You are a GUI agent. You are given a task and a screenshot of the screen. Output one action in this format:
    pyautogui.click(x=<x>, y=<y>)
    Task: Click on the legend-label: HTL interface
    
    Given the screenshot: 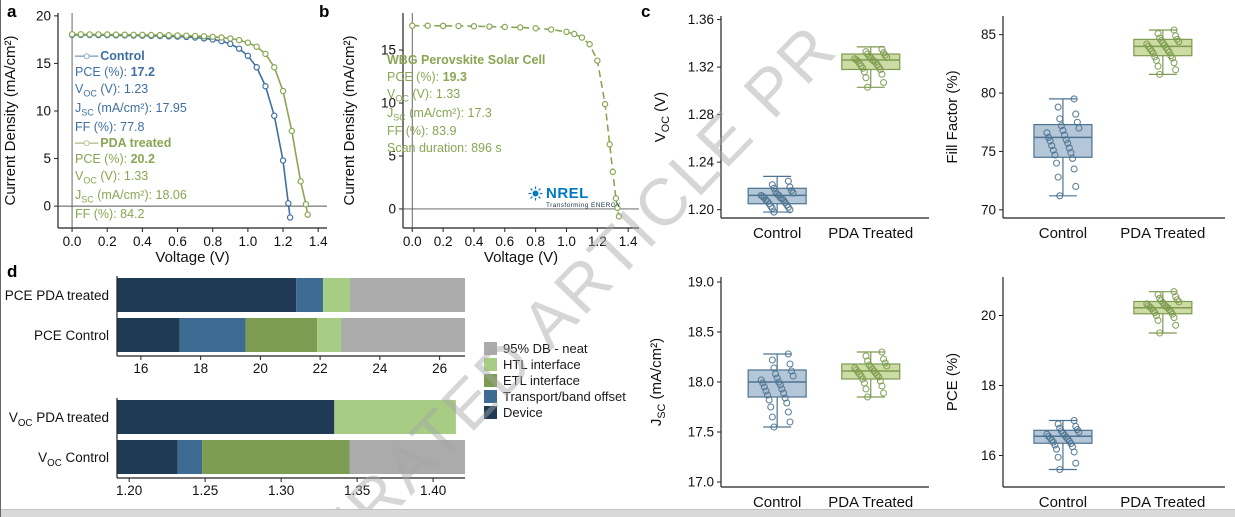 What is the action you would take?
    pyautogui.click(x=542, y=364)
    